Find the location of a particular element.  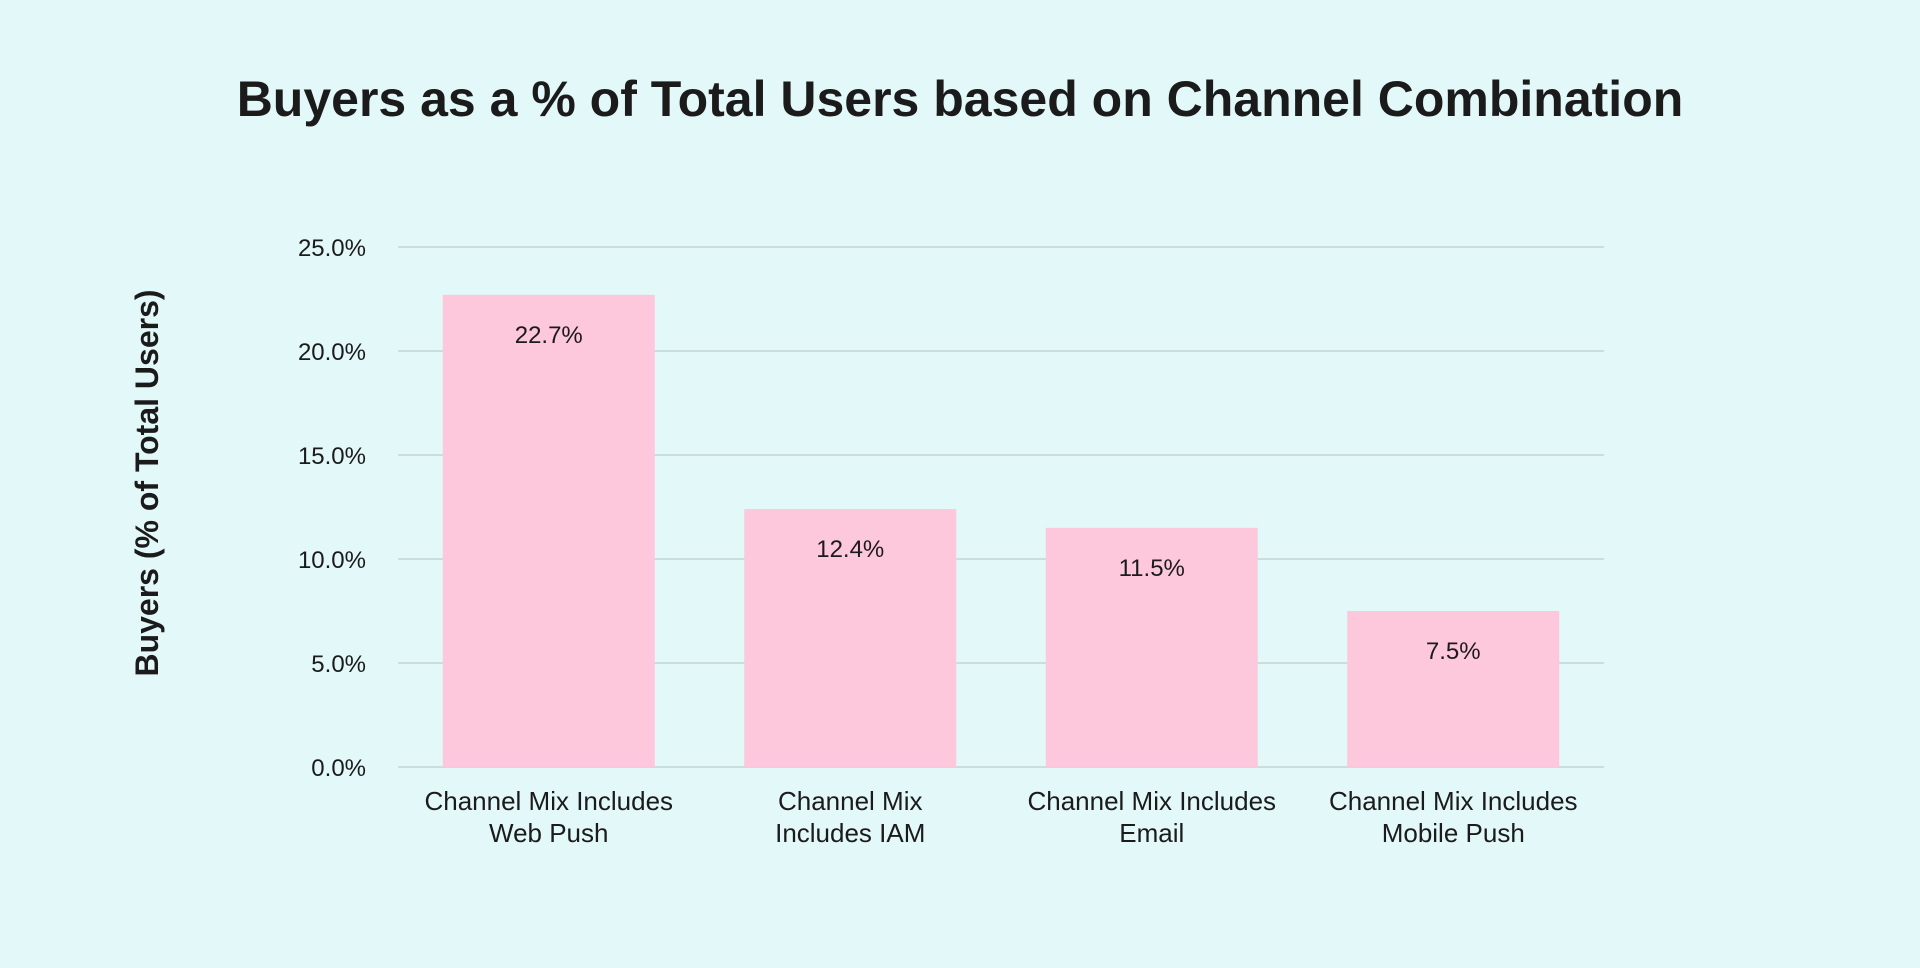

x-category-label: Includes IAM is located at coordinates (850, 833).